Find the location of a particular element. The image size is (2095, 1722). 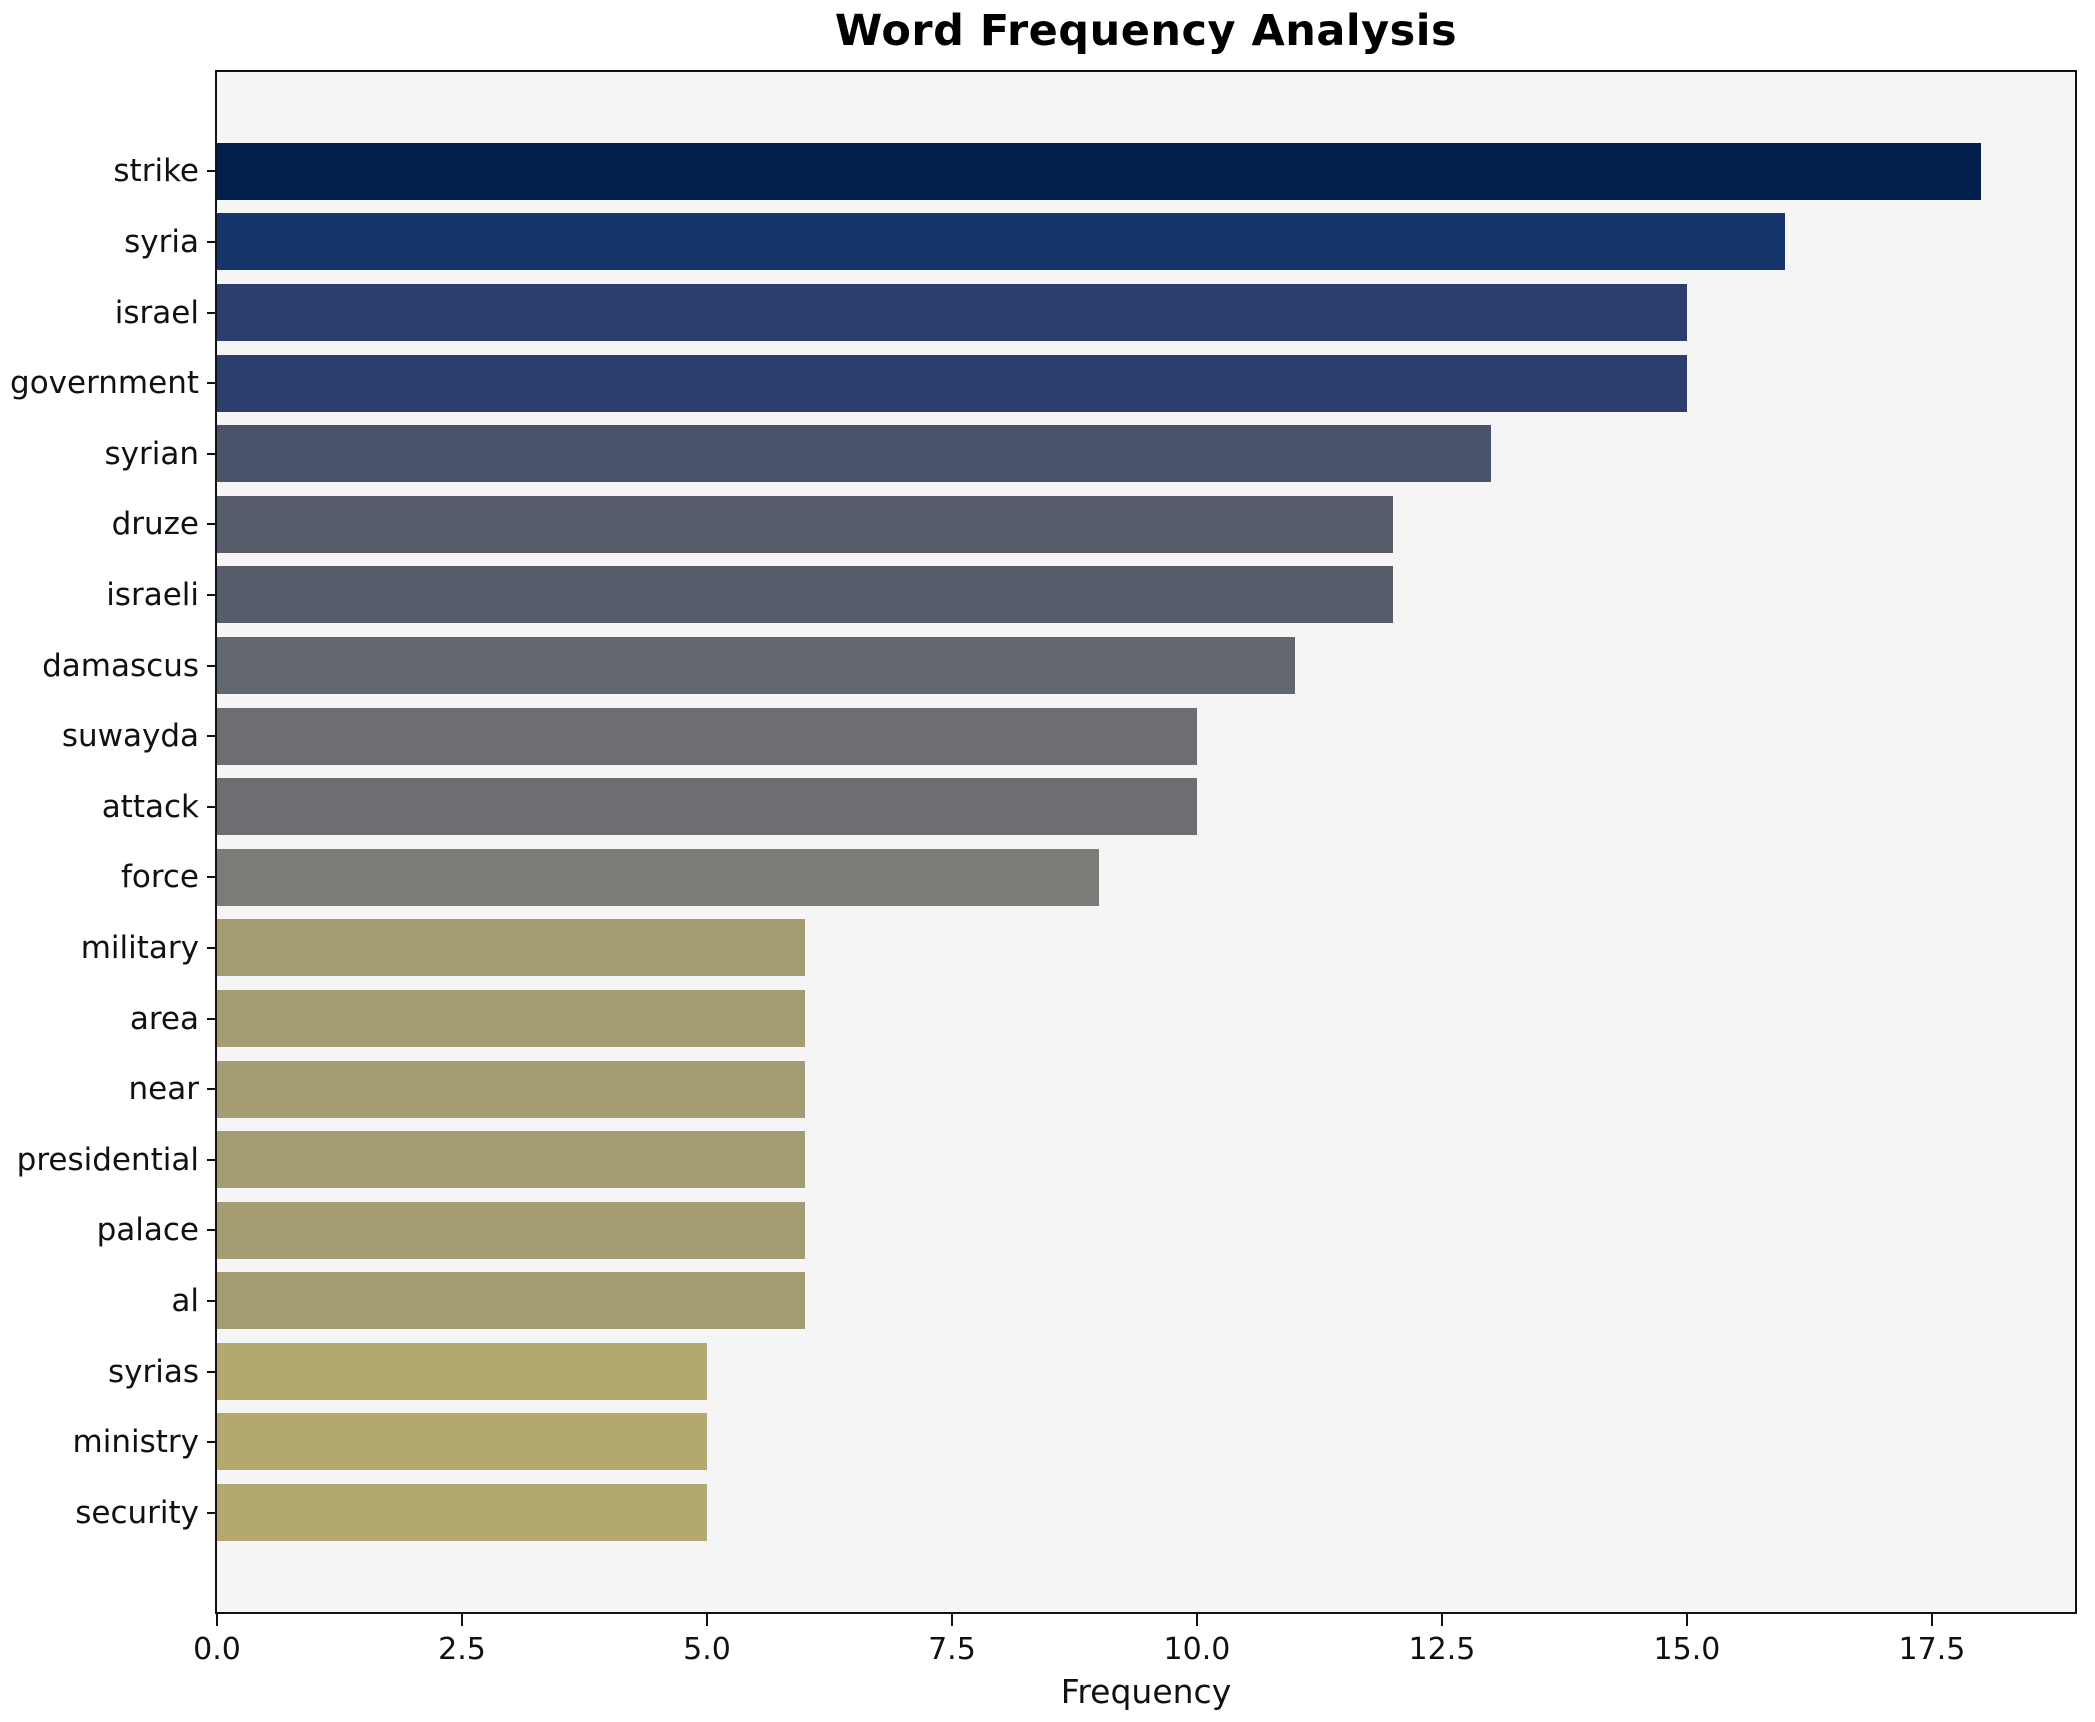

bar-force is located at coordinates (658, 877).